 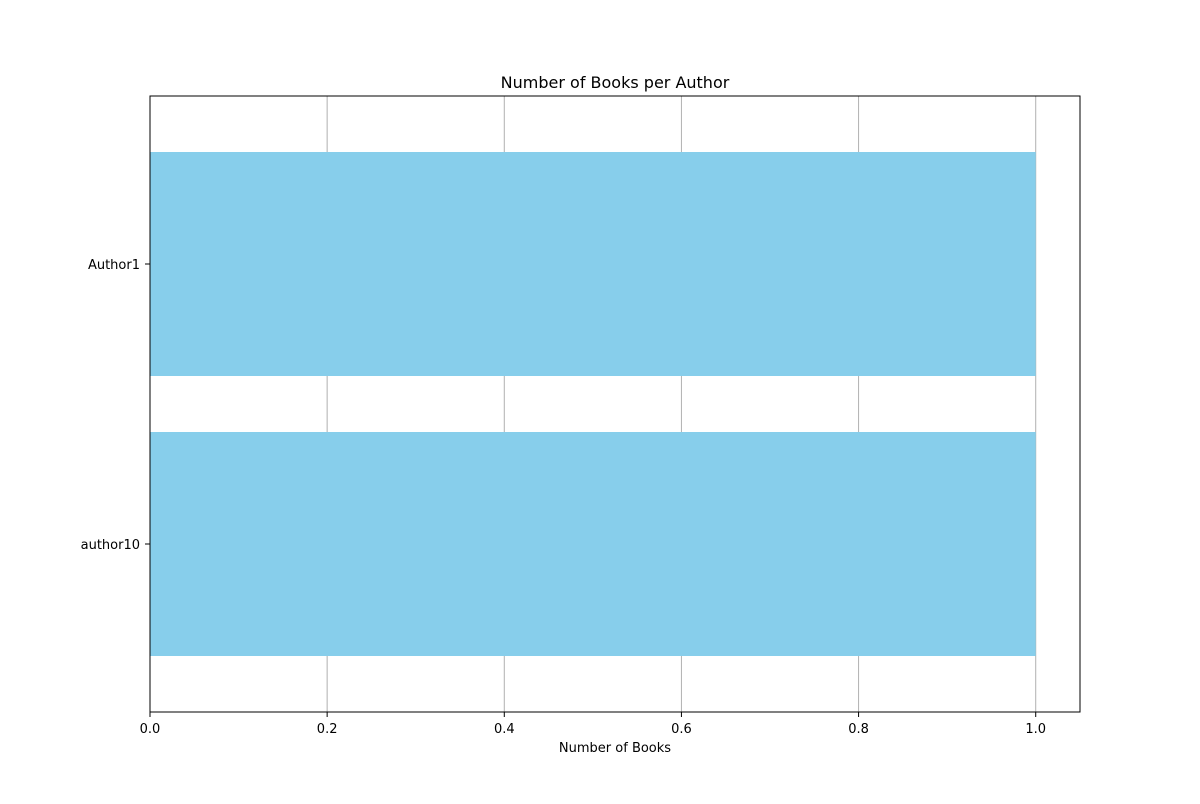 What do you see at coordinates (114, 265) in the screenshot?
I see `y-tick-label: Author1` at bounding box center [114, 265].